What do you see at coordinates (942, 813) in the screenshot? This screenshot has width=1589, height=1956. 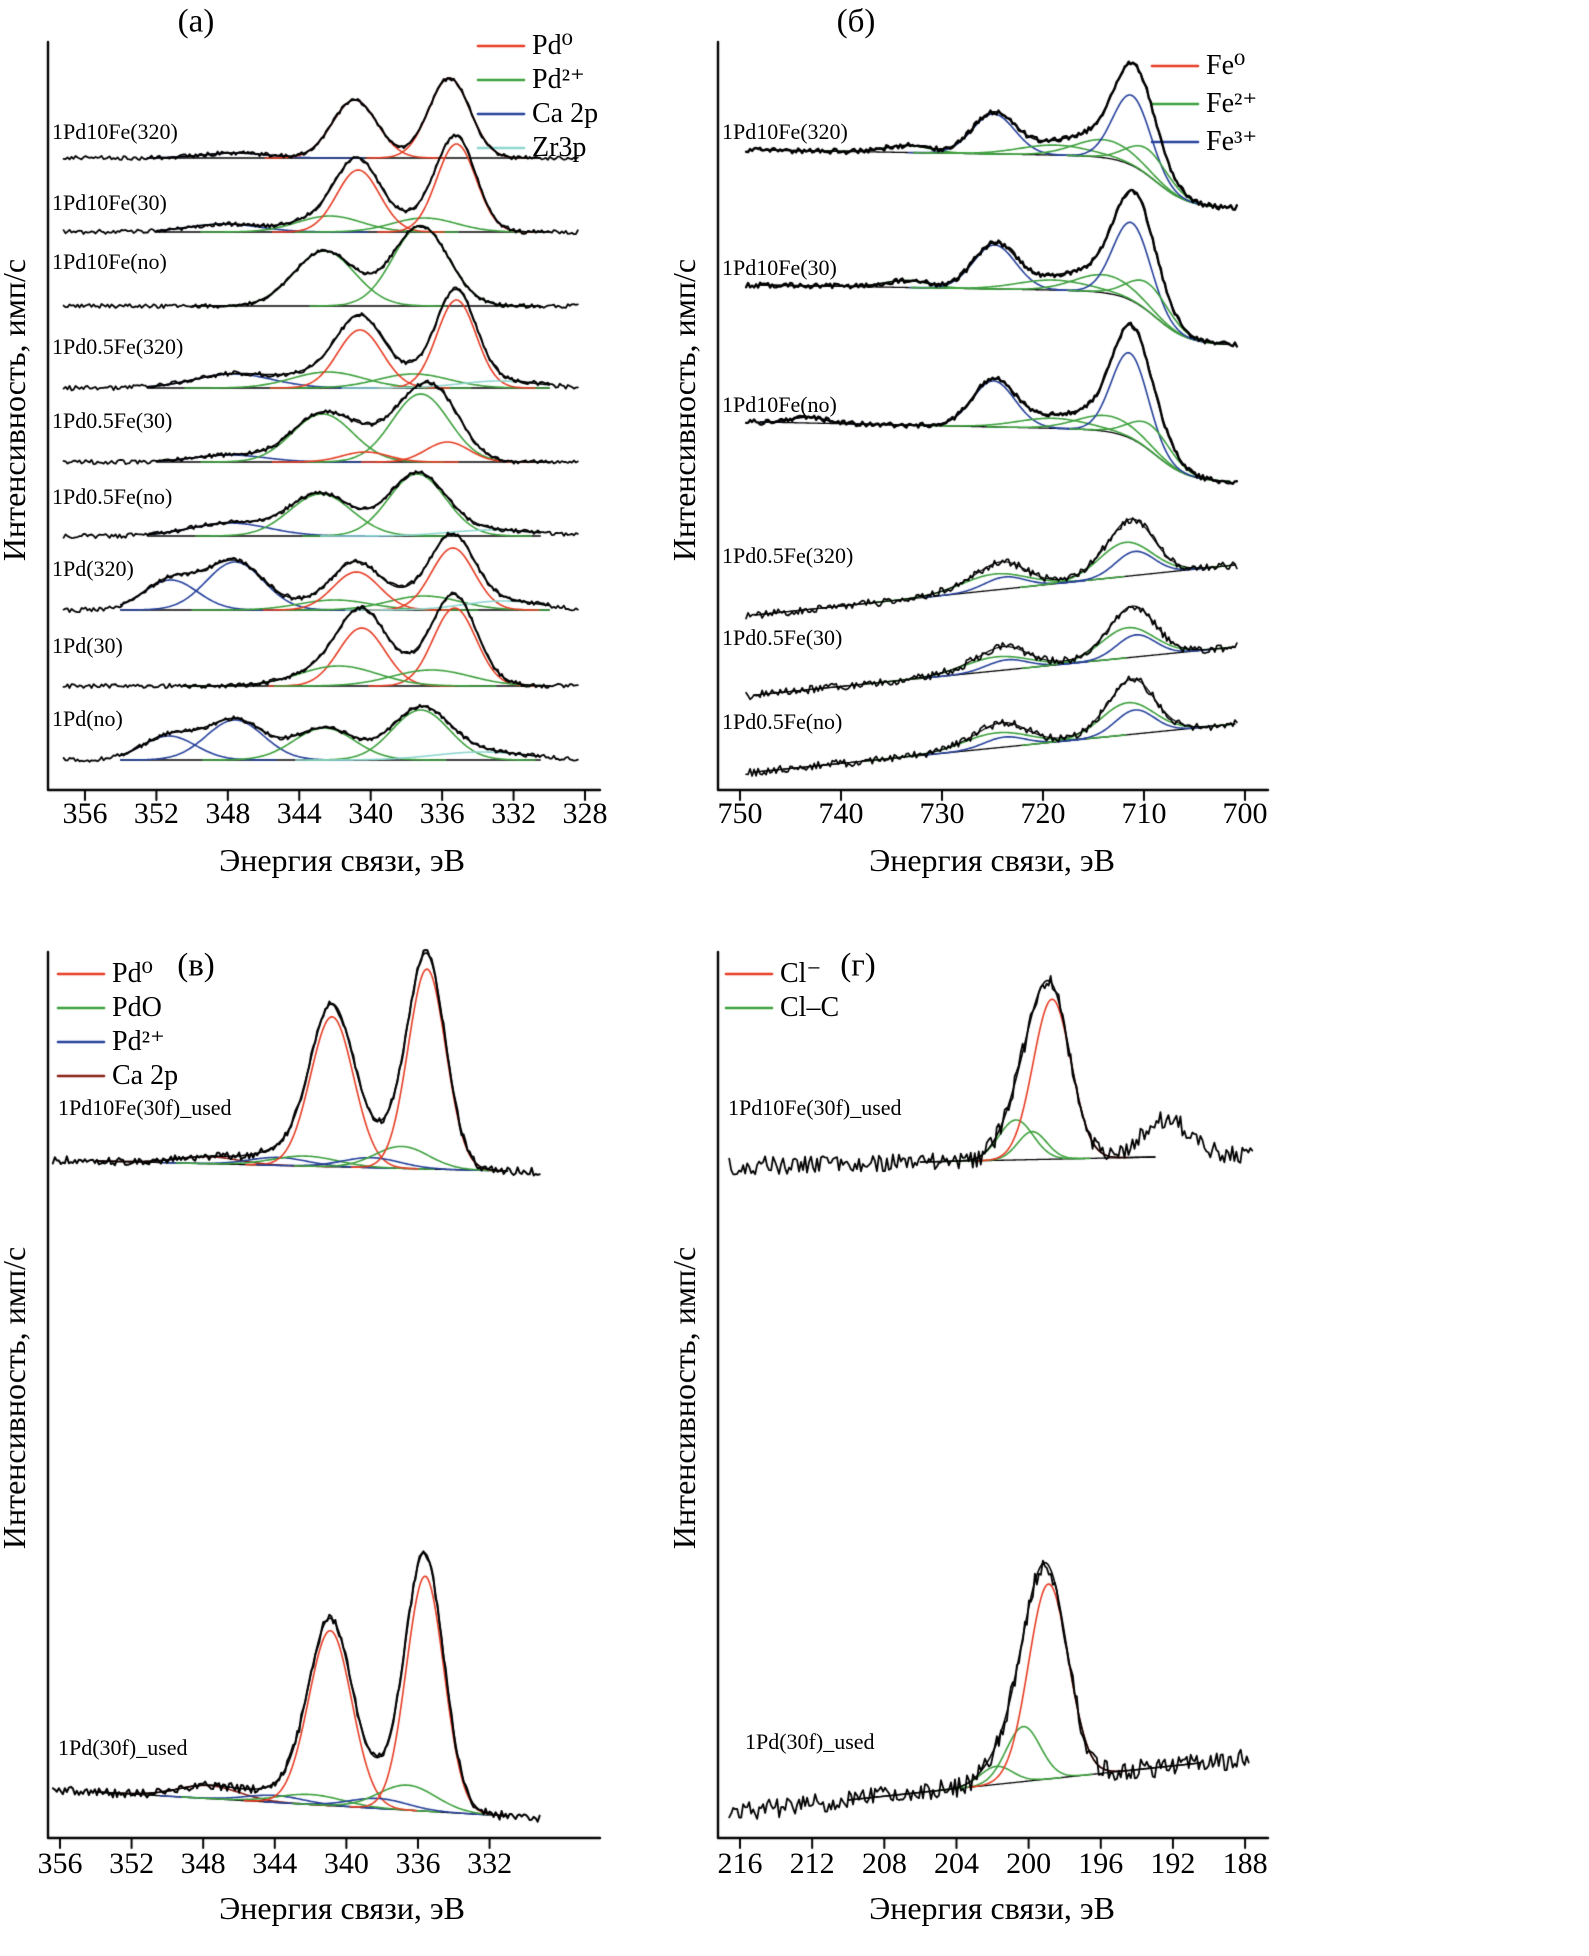 I see `tick-label: 730` at bounding box center [942, 813].